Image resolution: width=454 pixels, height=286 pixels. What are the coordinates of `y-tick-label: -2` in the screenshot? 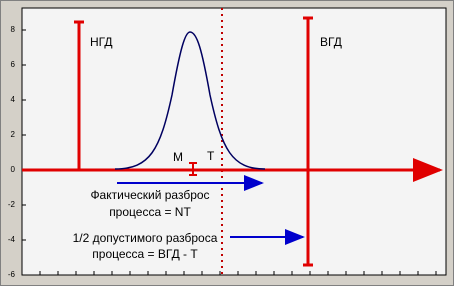 It's located at (12, 204).